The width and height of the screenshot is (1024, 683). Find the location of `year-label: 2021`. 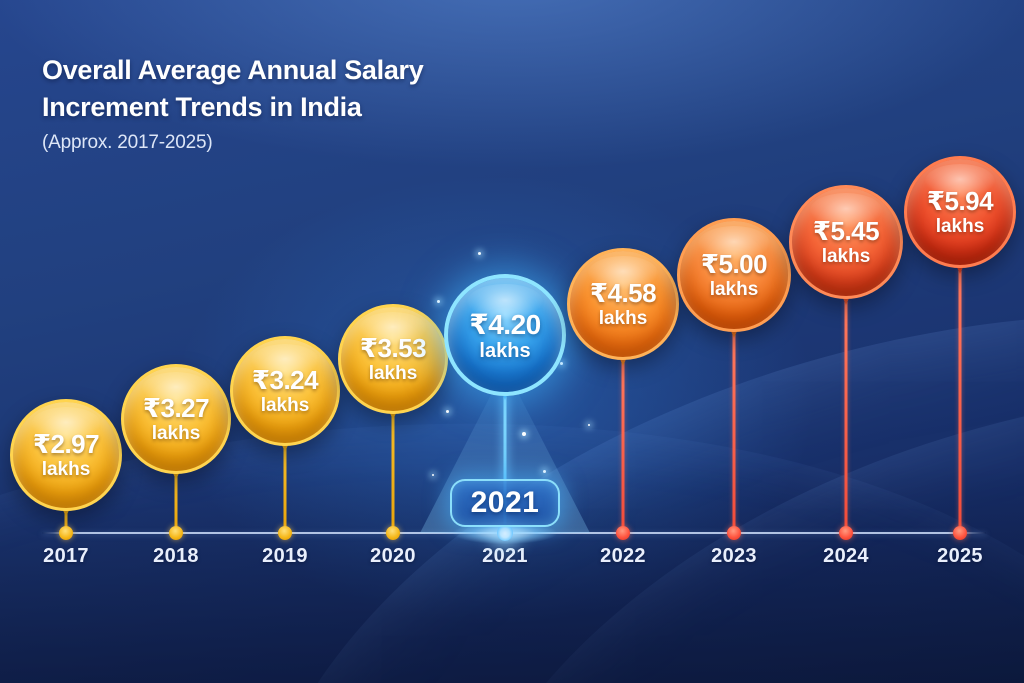

year-label: 2021 is located at coordinates (505, 556).